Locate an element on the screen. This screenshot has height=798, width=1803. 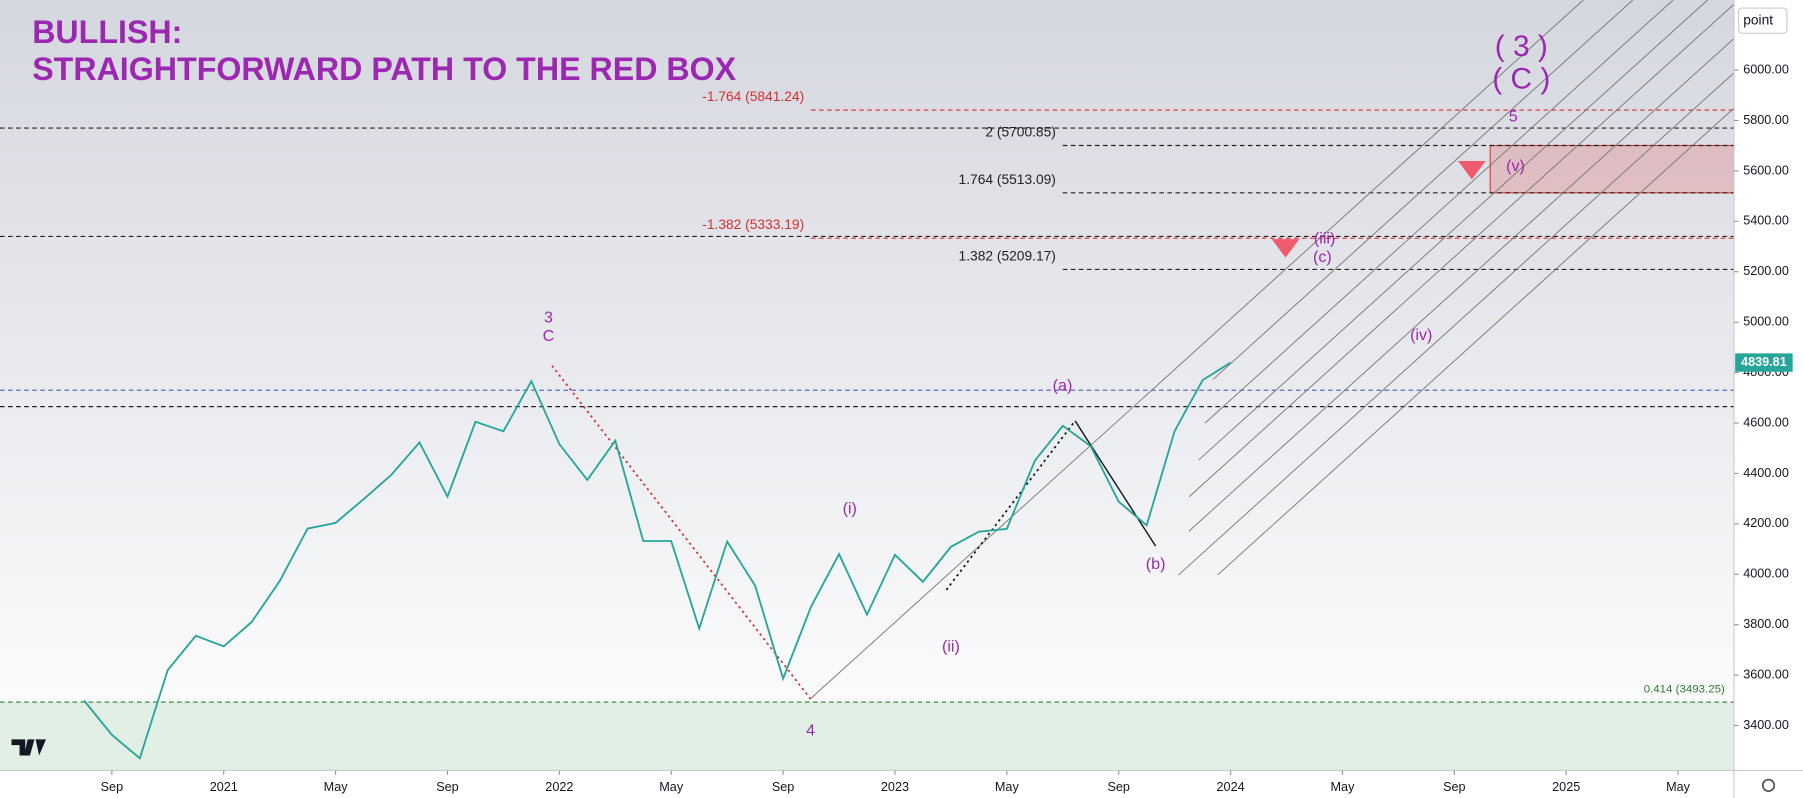
last-price-label: 4839.81 is located at coordinates (1764, 362).